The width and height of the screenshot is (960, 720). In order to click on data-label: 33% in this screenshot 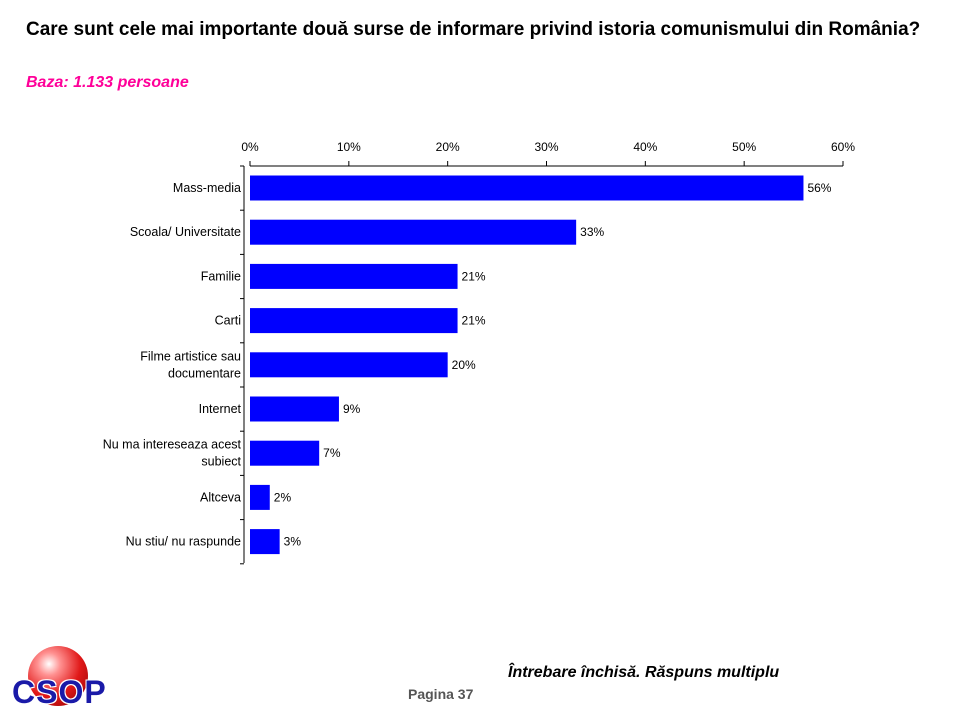, I will do `click(592, 232)`.